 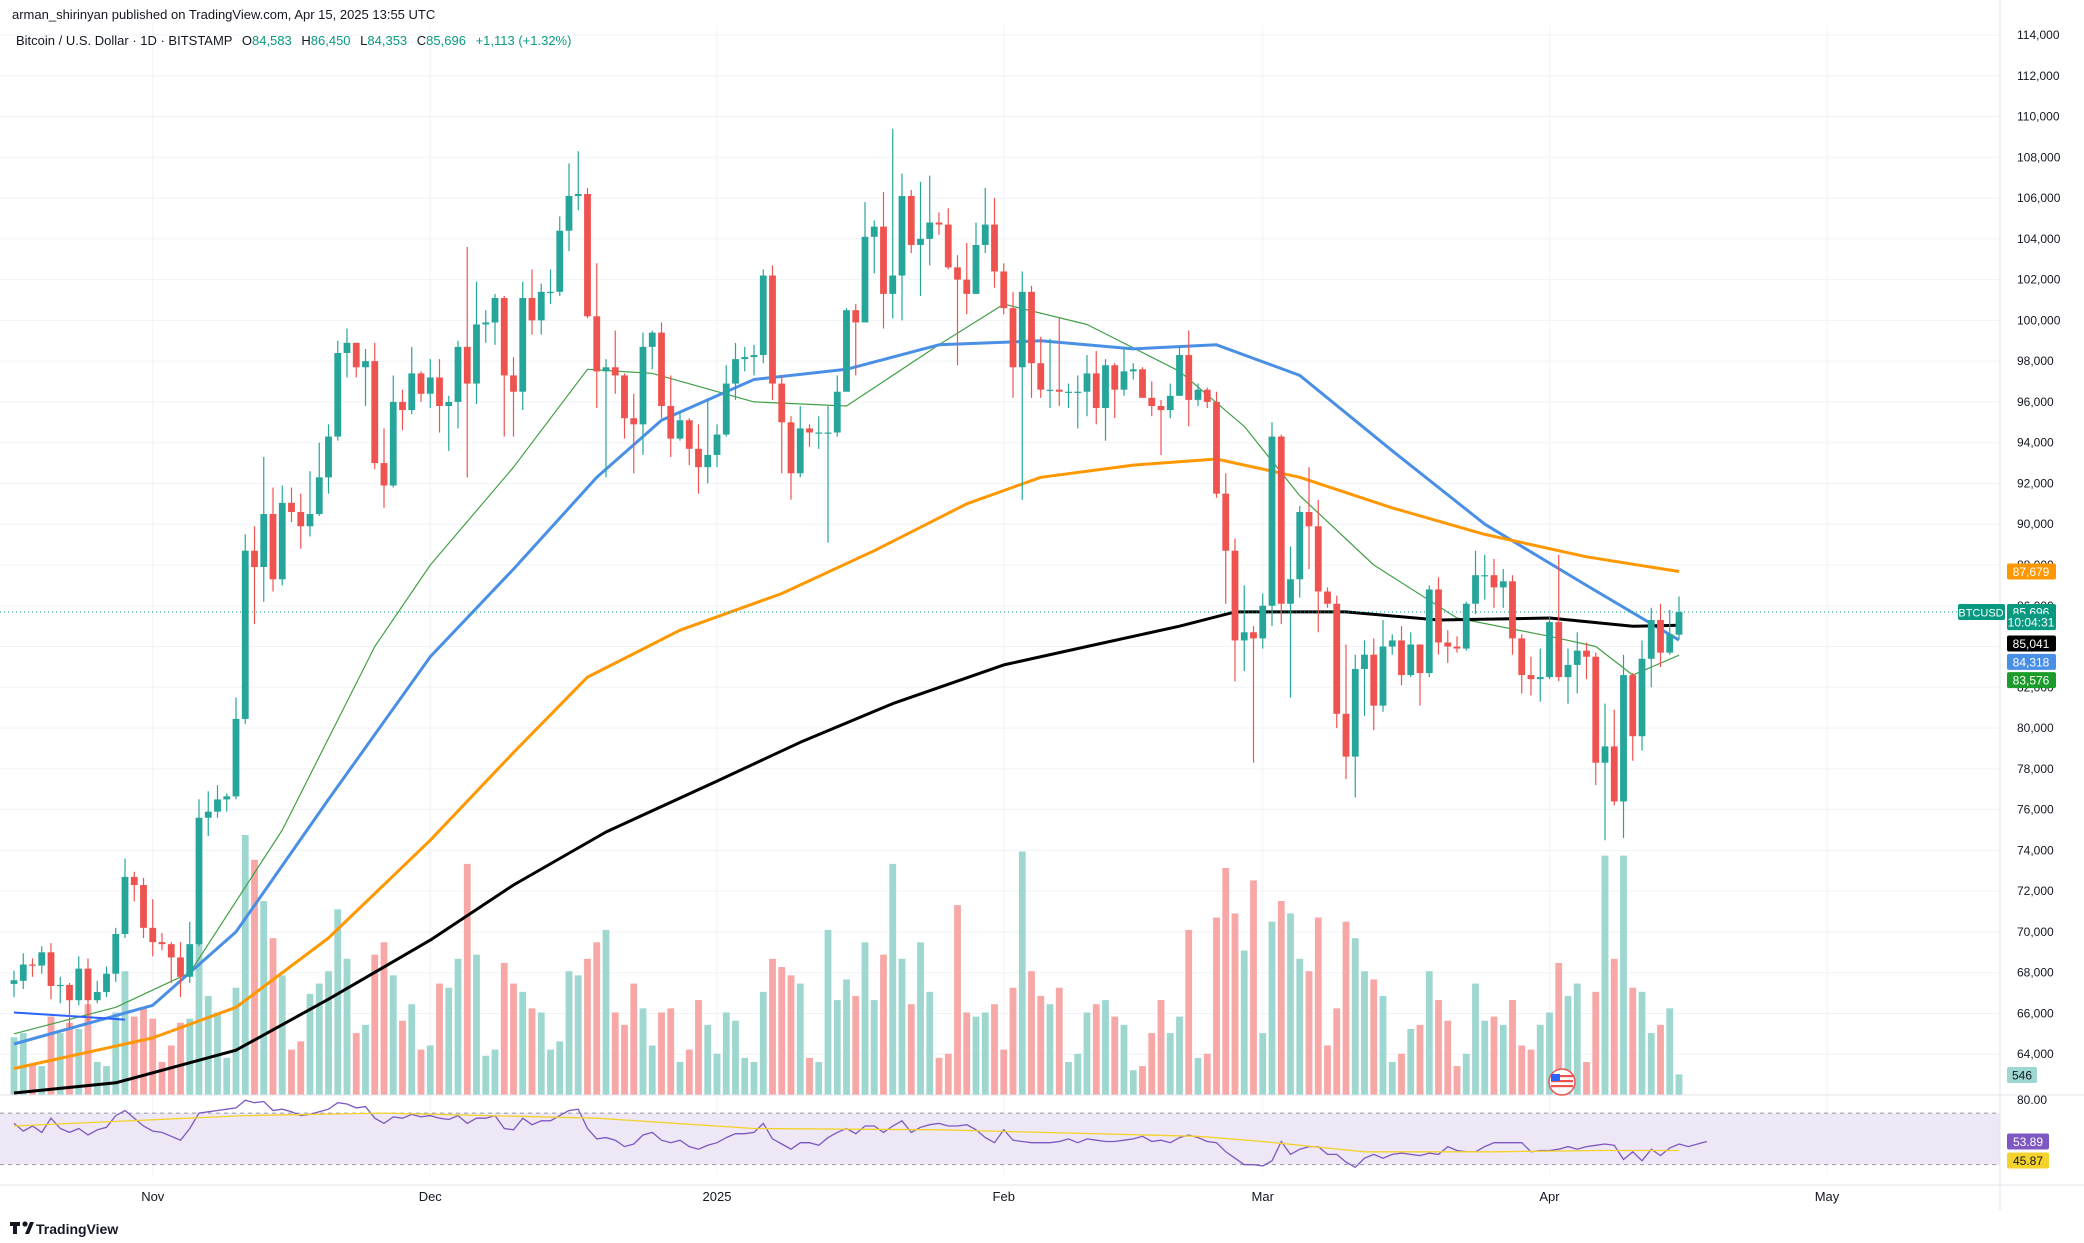 What do you see at coordinates (1112, 1196) in the screenshot?
I see `time-axis: NovDec2025FebMarAprMayJun` at bounding box center [1112, 1196].